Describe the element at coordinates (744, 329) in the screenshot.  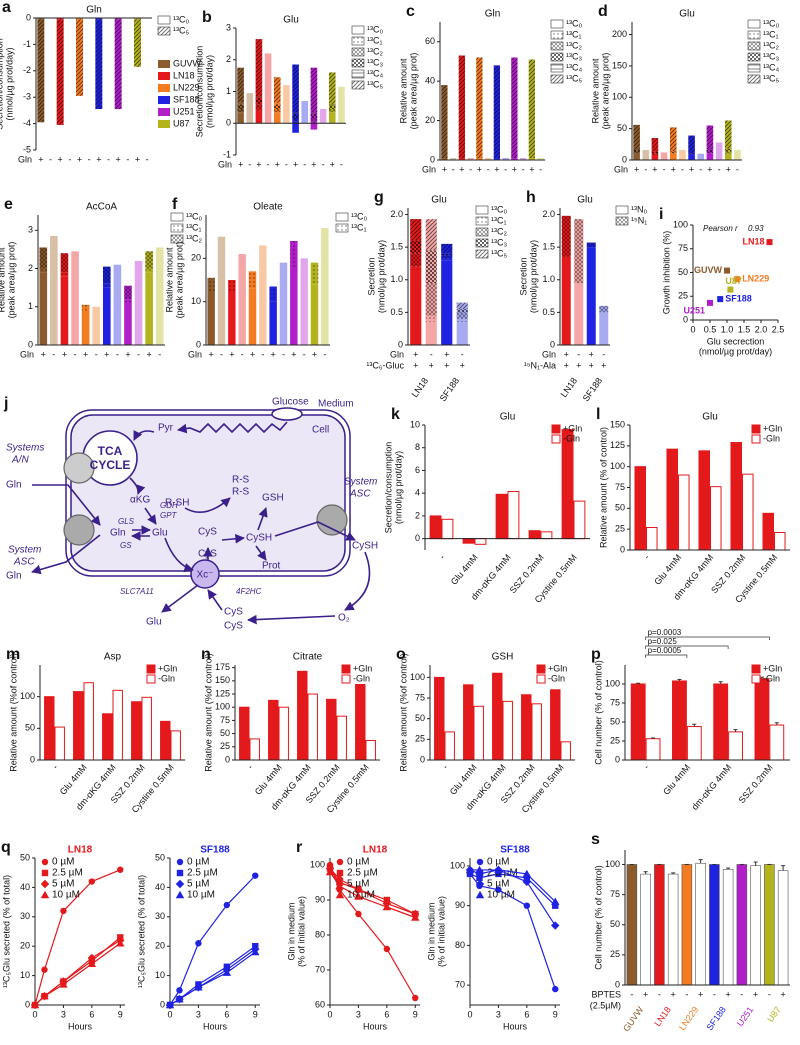
I see `x-tick-label: 1.5` at that location.